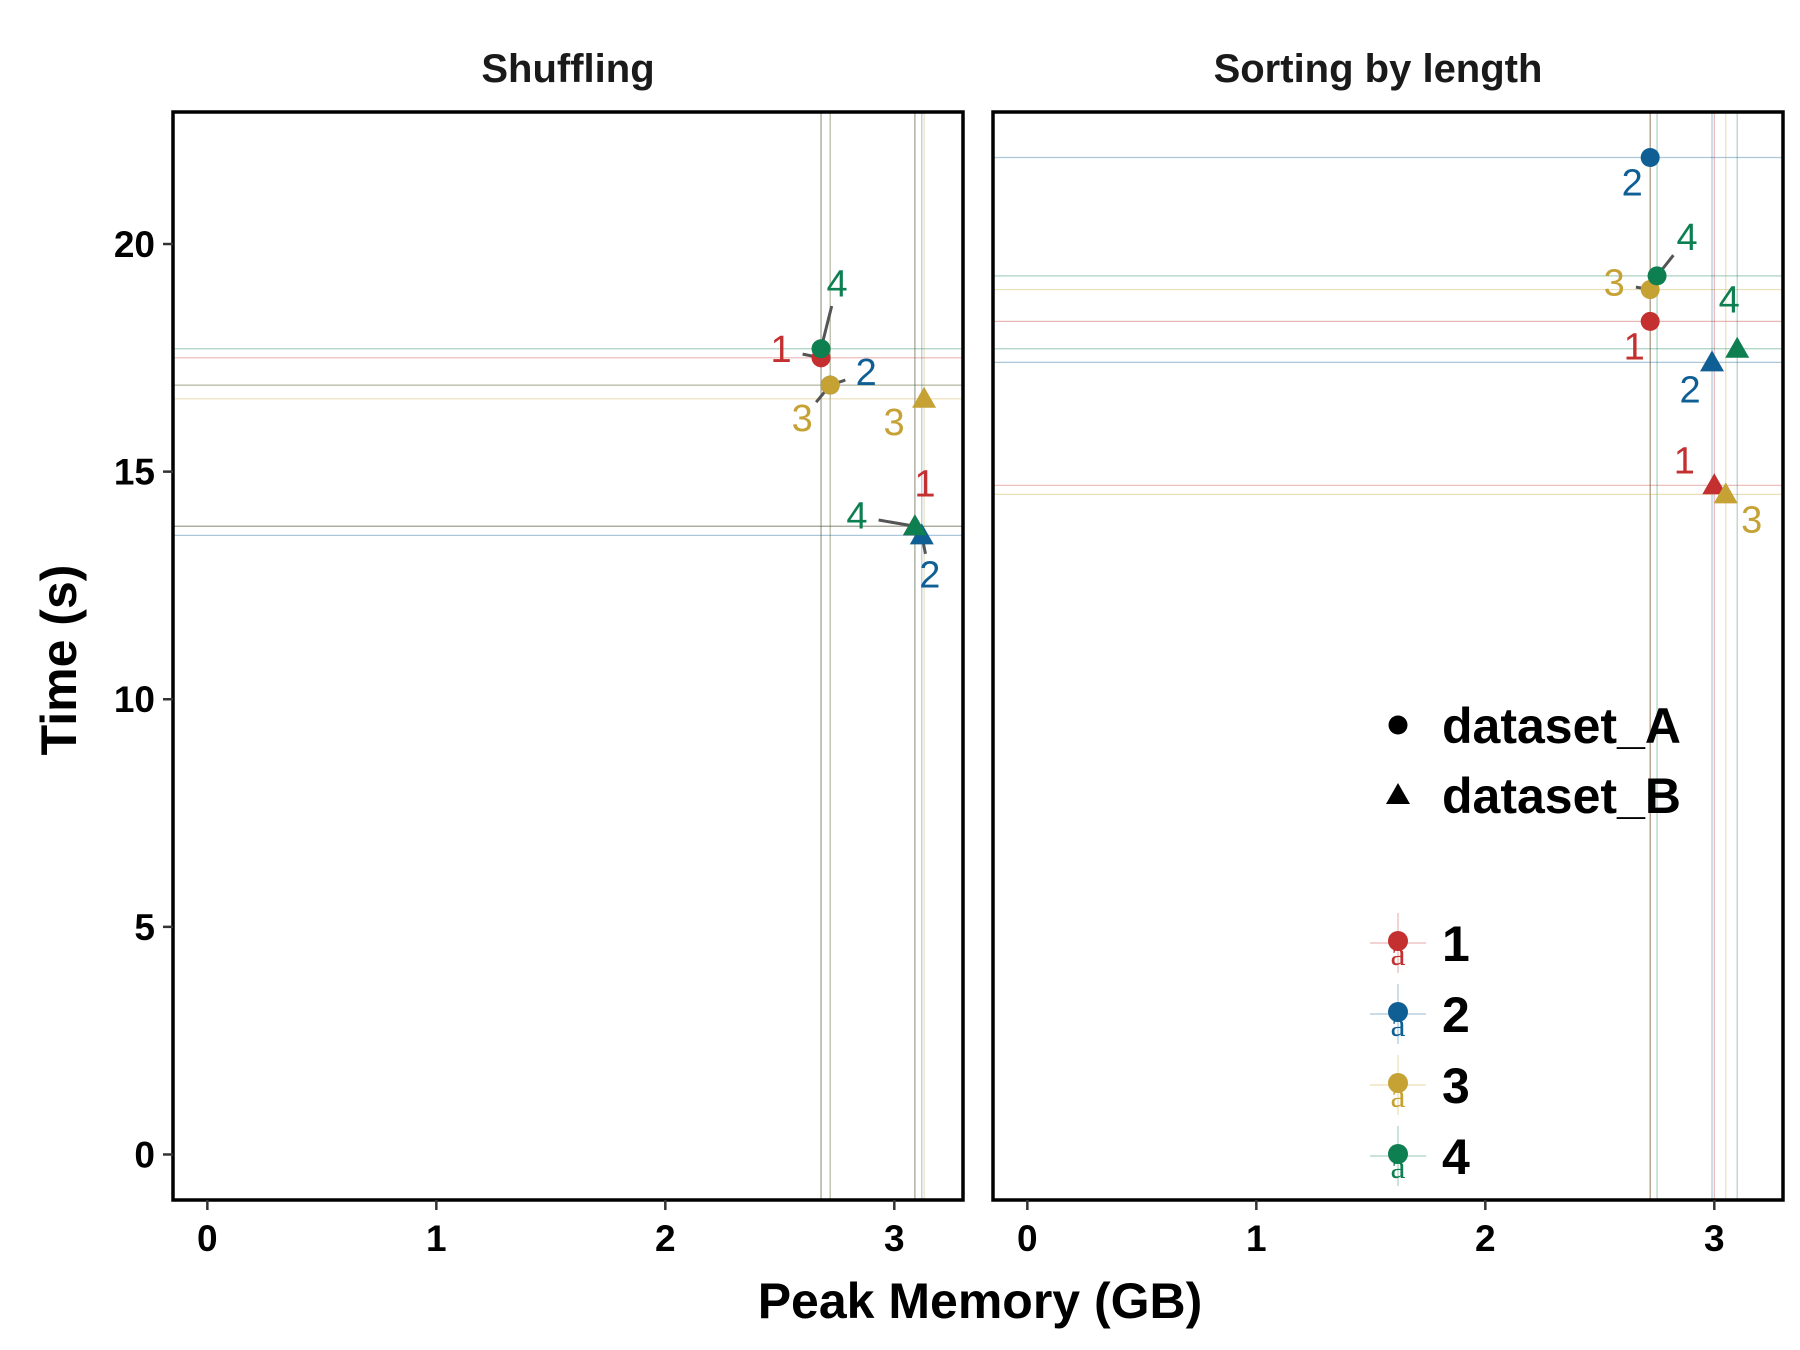 The width and height of the screenshot is (1800, 1350). I want to click on y-tick-label: 10, so click(134, 699).